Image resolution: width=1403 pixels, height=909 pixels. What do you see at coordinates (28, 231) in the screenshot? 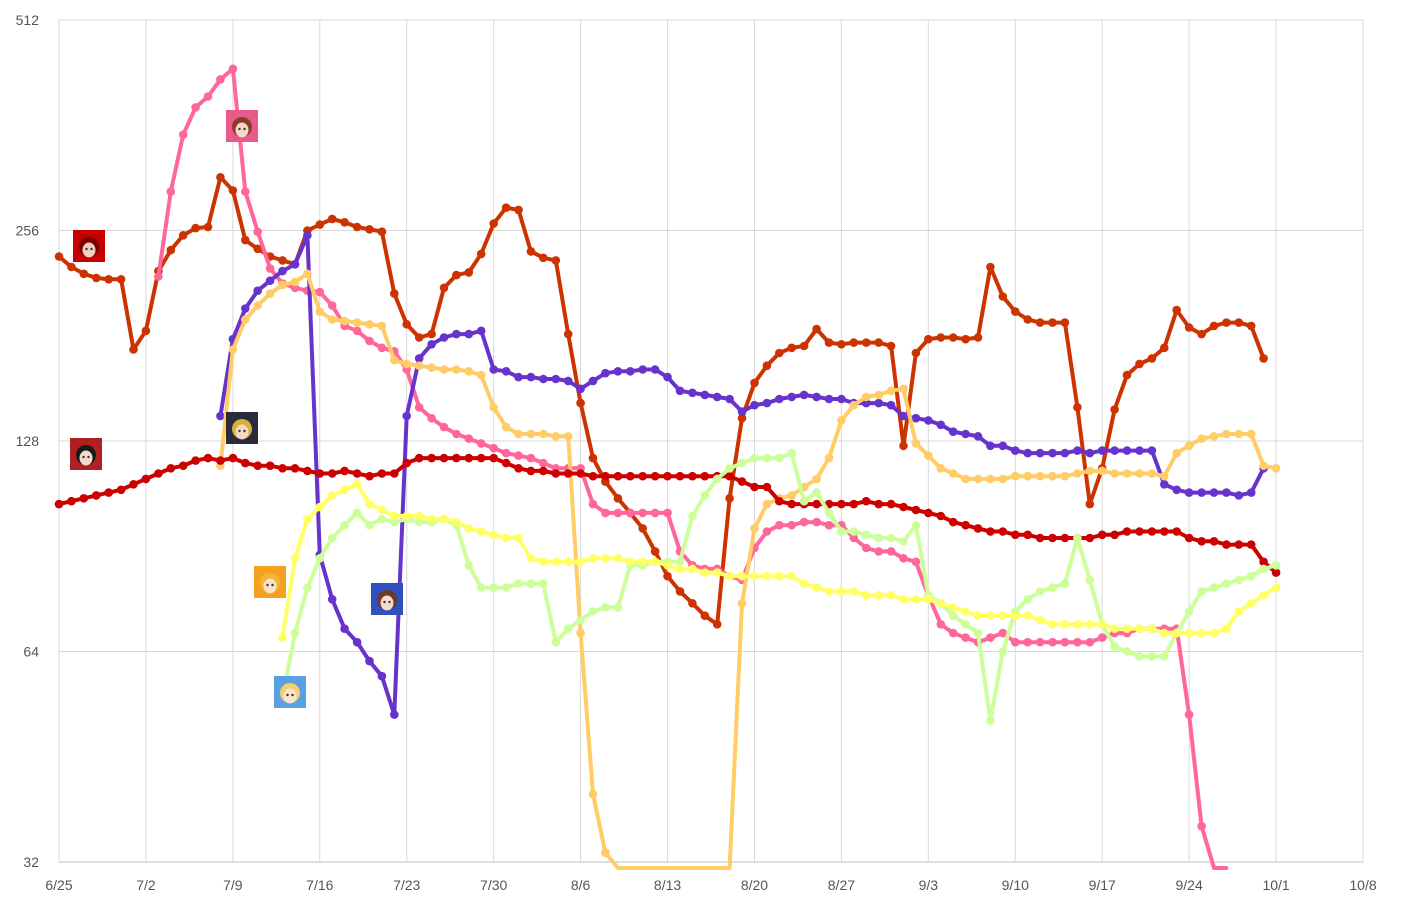
I see `y-tick-label: 256` at bounding box center [28, 231].